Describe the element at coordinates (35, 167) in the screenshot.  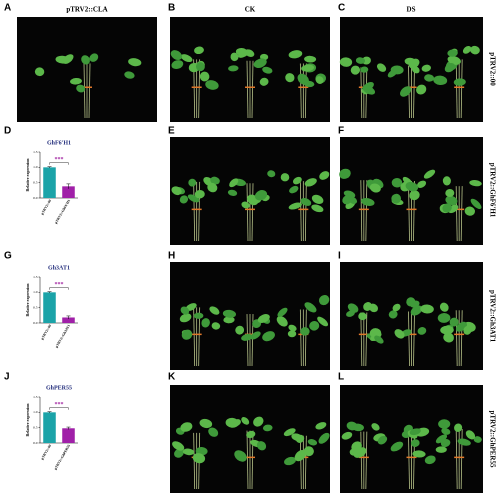
I see `y-tick-label: 1.0` at that location.